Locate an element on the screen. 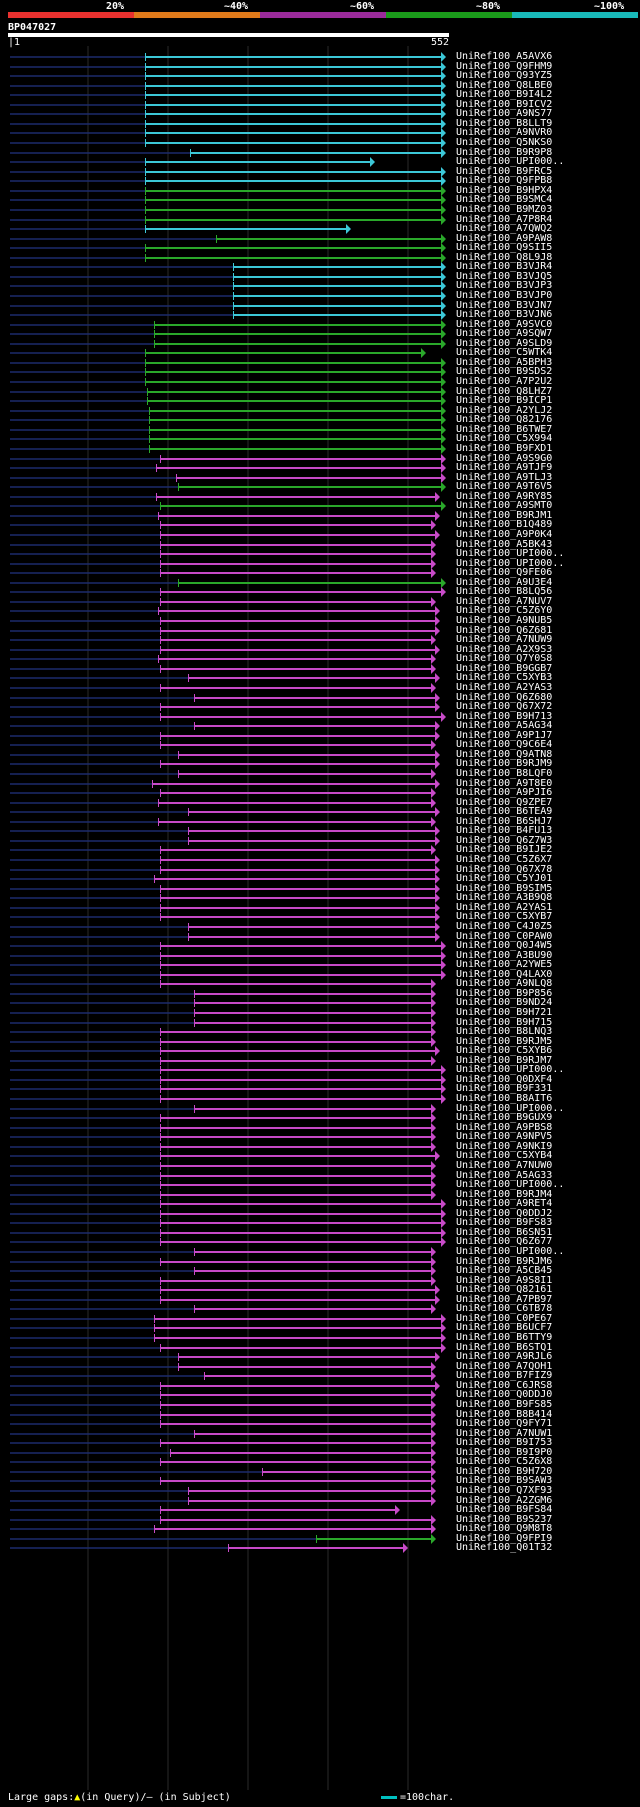  hit-label: UniRef100_B9I753 is located at coordinates (504, 1443).